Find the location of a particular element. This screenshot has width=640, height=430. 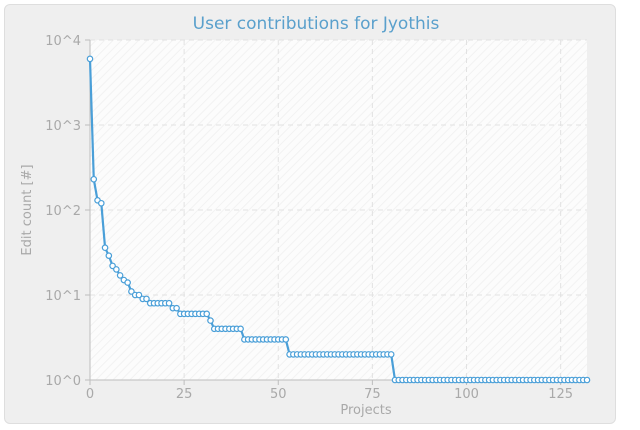

y-tick-label: 10^2 is located at coordinates (63, 211).